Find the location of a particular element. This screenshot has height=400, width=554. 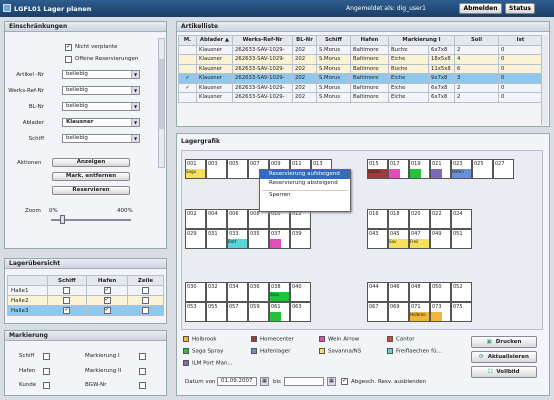

ablader-select: Klausner ▼ is located at coordinates (101, 122).